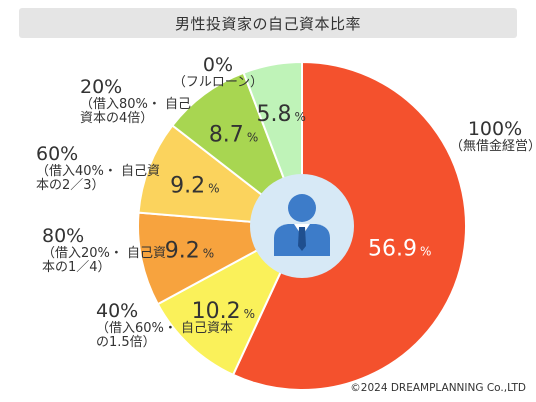 Image resolution: width=536 pixels, height=402 pixels. What do you see at coordinates (268, 23) in the screenshot?
I see `chart-title: 男性投資家の自己資本比率` at bounding box center [268, 23].